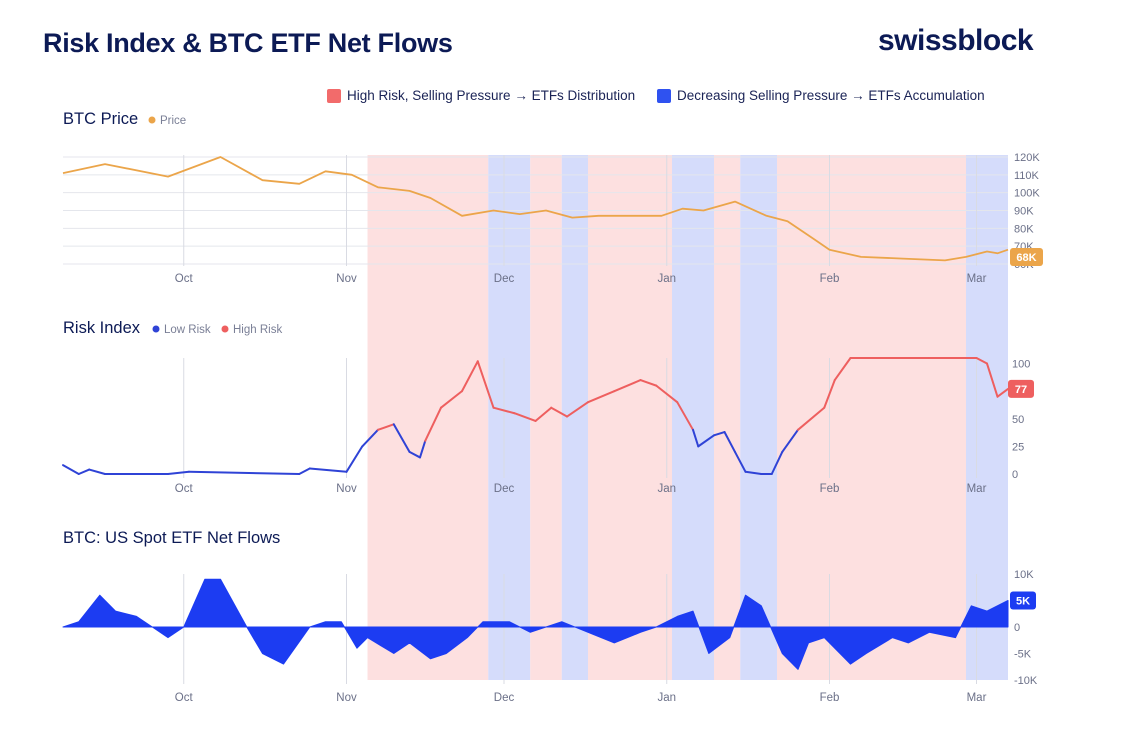 The width and height of the screenshot is (1142, 741). What do you see at coordinates (1024, 229) in the screenshot?
I see `price-ytick-4: 80K` at bounding box center [1024, 229].